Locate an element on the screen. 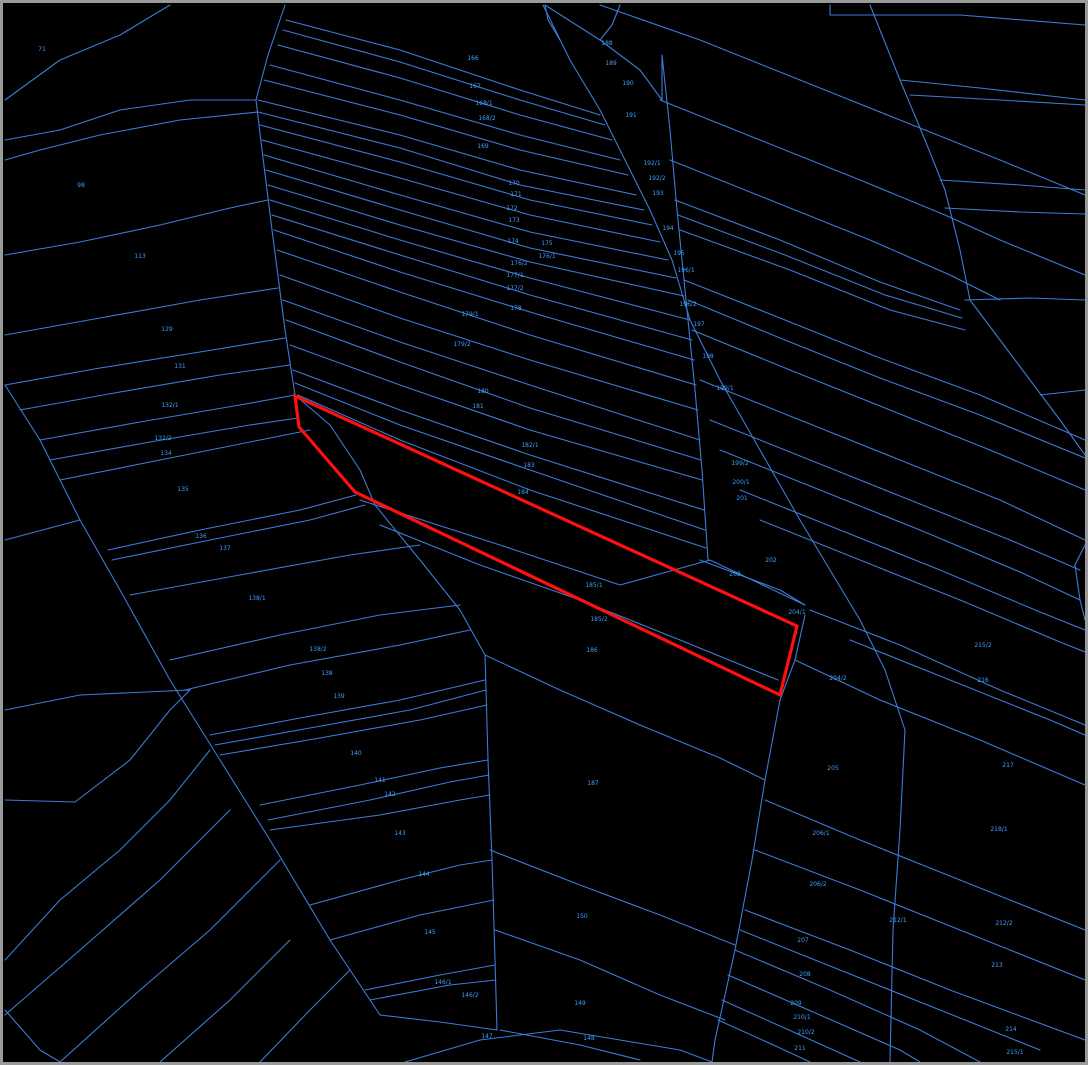 This screenshot has height=1065, width=1088. parcel-number-label: 185/1 is located at coordinates (593, 585).